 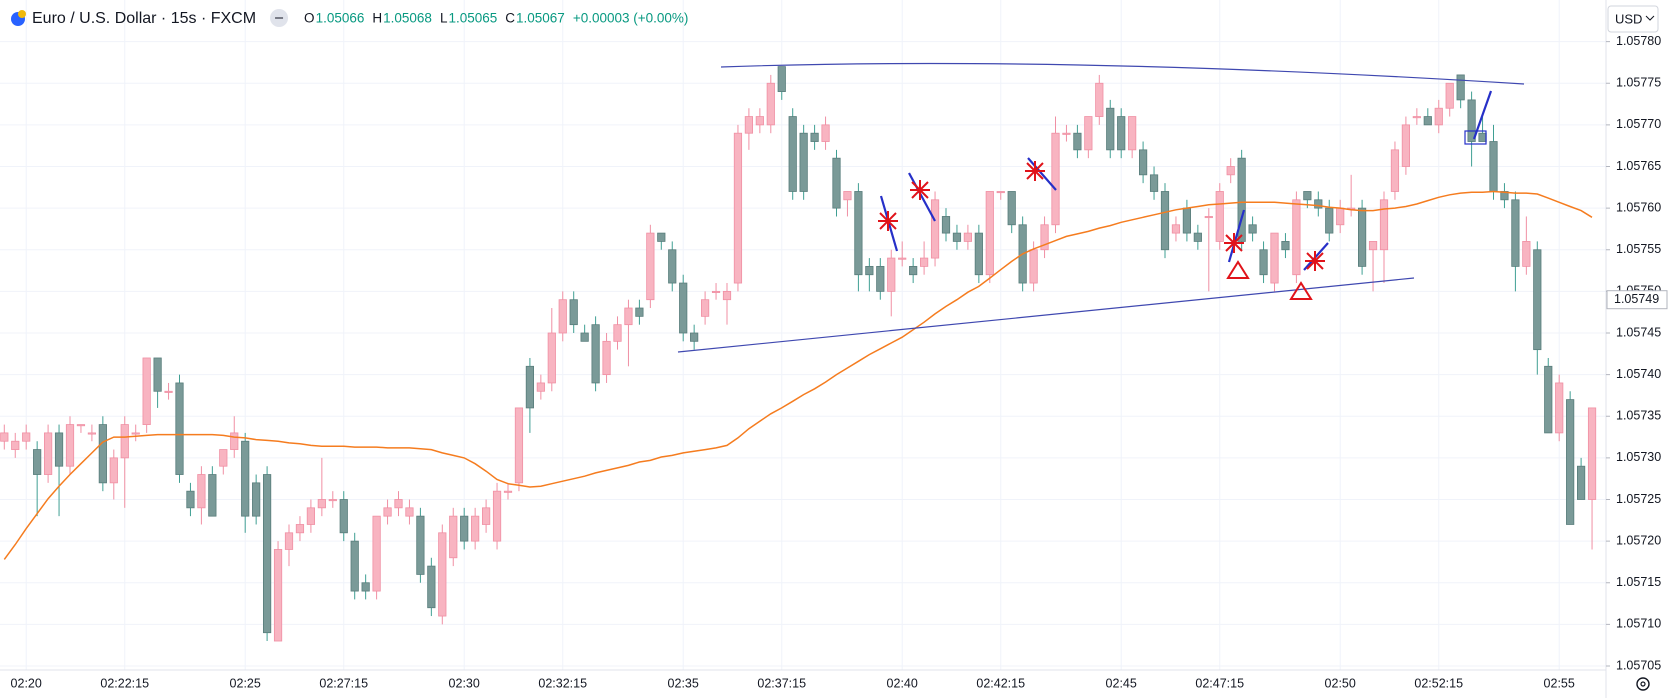 What do you see at coordinates (1340, 683) in the screenshot?
I see `x-tick-label: 02:50` at bounding box center [1340, 683].